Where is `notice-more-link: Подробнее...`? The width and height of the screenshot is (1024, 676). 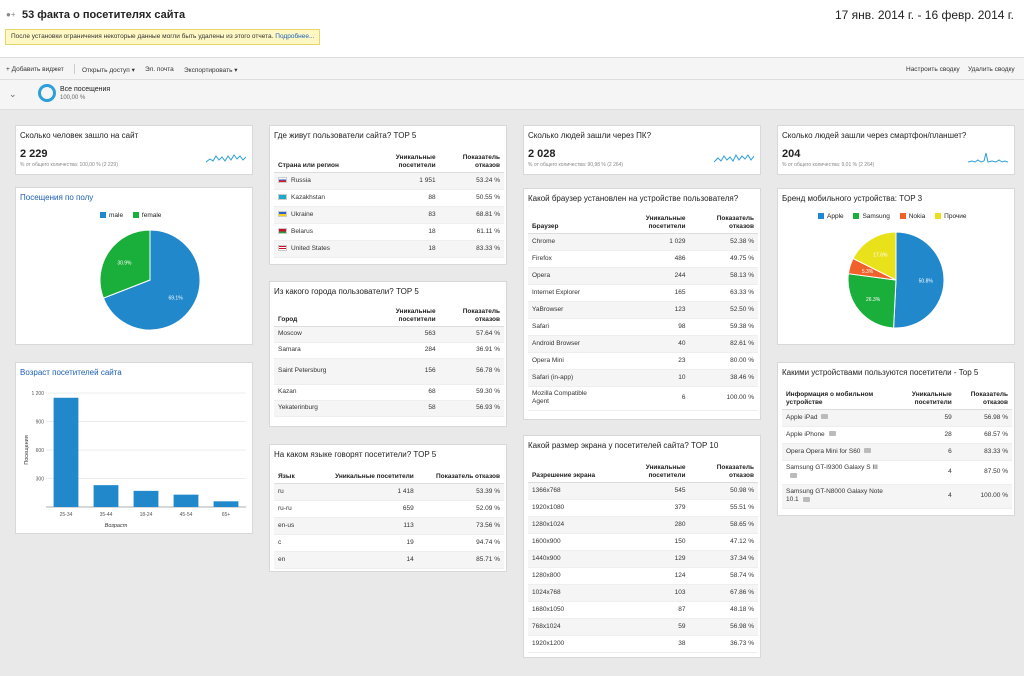 notice-more-link: Подробнее... is located at coordinates (295, 36).